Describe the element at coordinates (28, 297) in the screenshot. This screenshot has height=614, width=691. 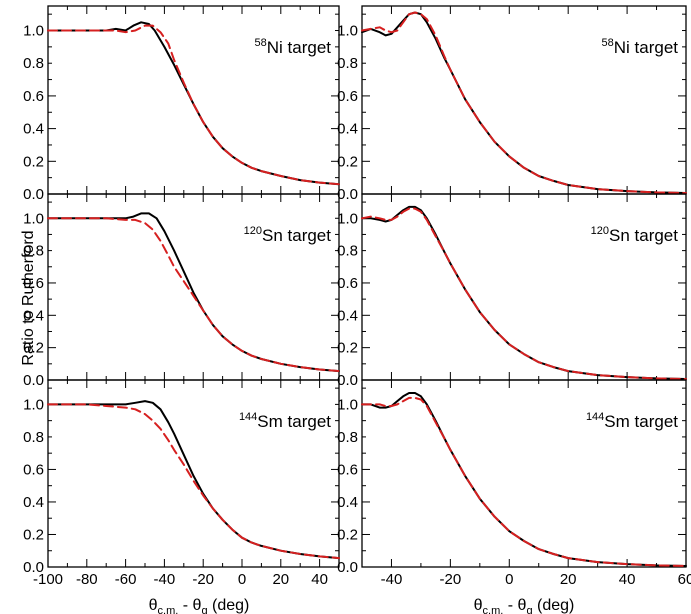
I see `y-axis-label: Ratio to Rutherford` at that location.